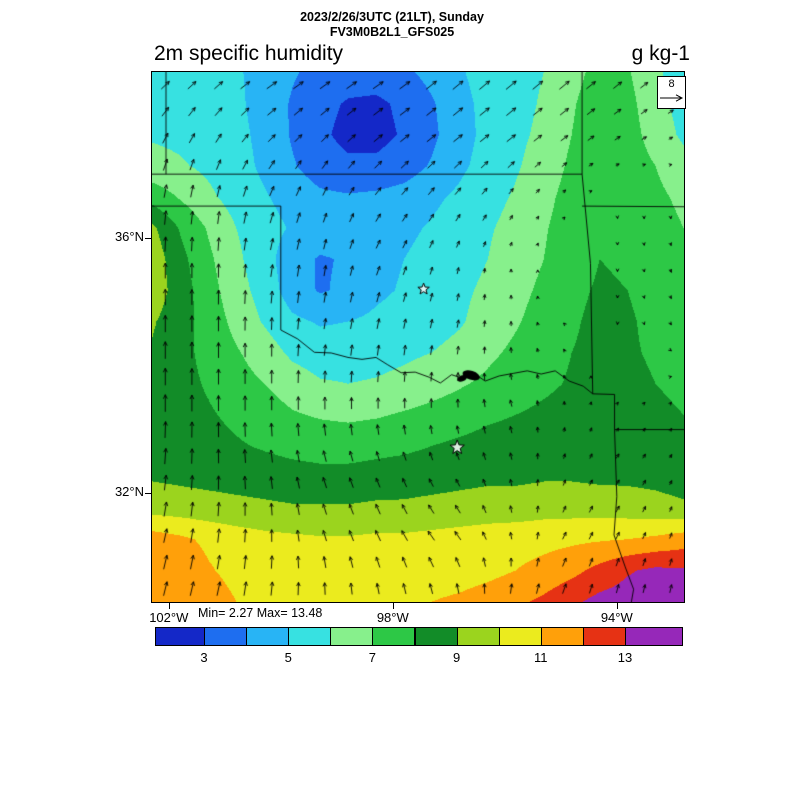  Describe the element at coordinates (671, 84) in the screenshot. I see `reference-vector-value: 8` at that location.